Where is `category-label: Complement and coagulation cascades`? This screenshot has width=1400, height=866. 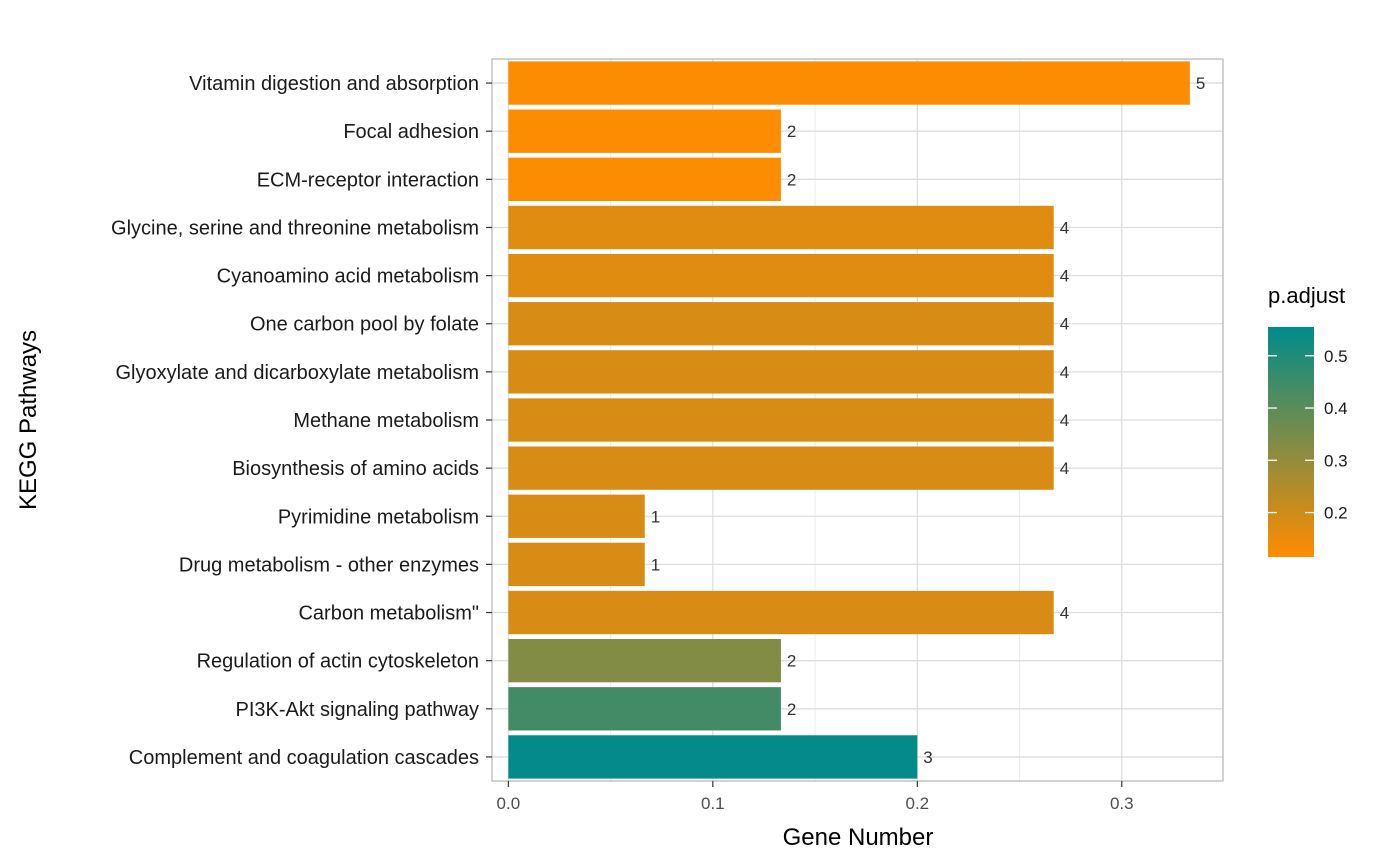 category-label: Complement and coagulation cascades is located at coordinates (304, 758).